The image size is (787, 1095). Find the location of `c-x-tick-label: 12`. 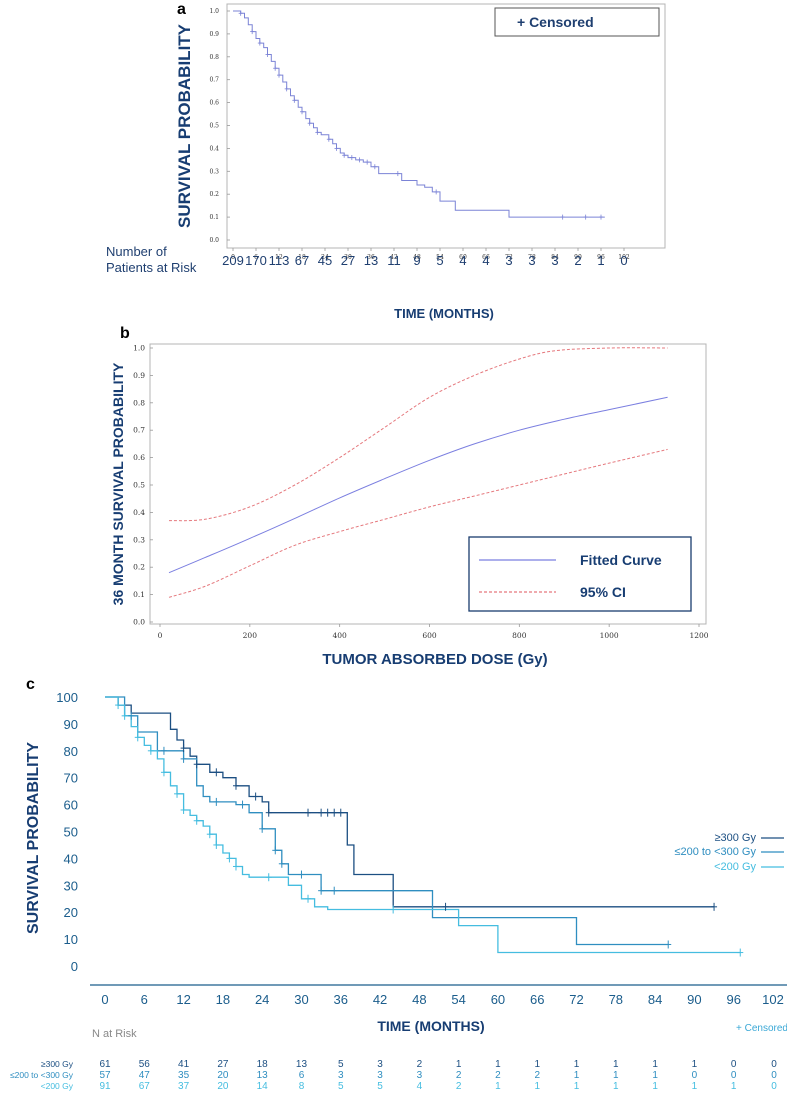

c-x-tick-label: 12 is located at coordinates (183, 999).